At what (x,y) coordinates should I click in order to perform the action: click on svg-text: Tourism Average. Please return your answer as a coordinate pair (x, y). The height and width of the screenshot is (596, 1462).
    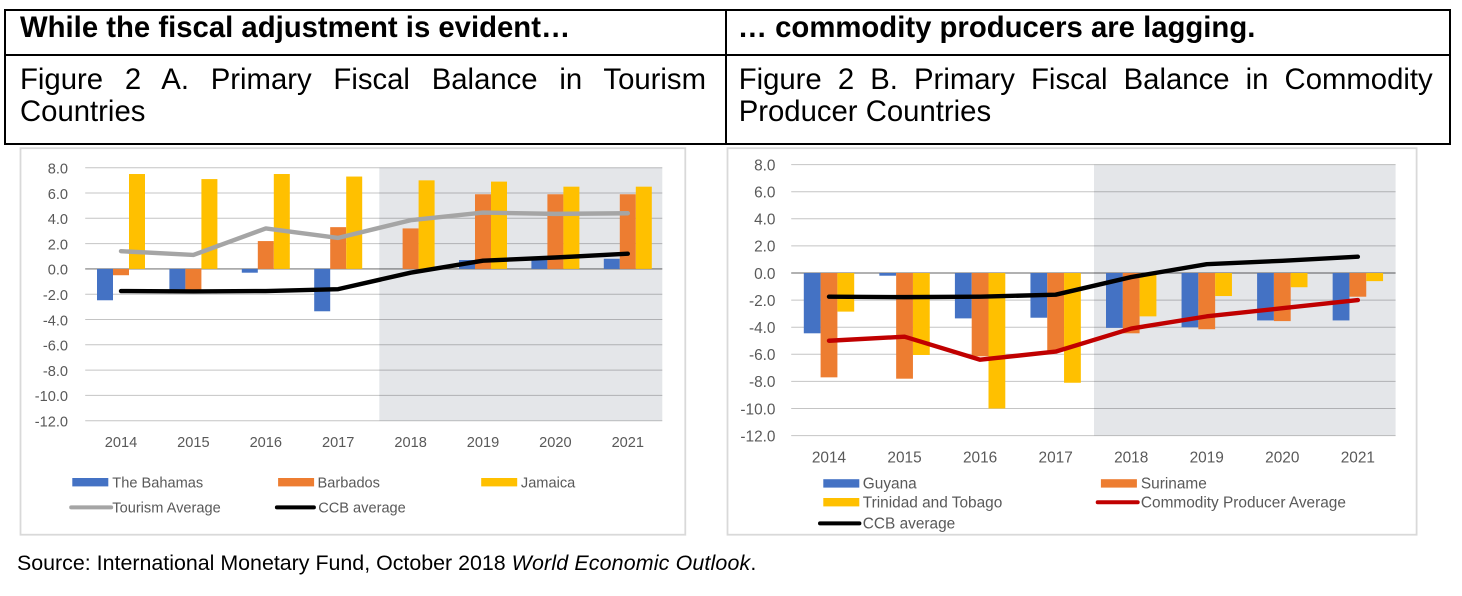
    Looking at the image, I should click on (166, 509).